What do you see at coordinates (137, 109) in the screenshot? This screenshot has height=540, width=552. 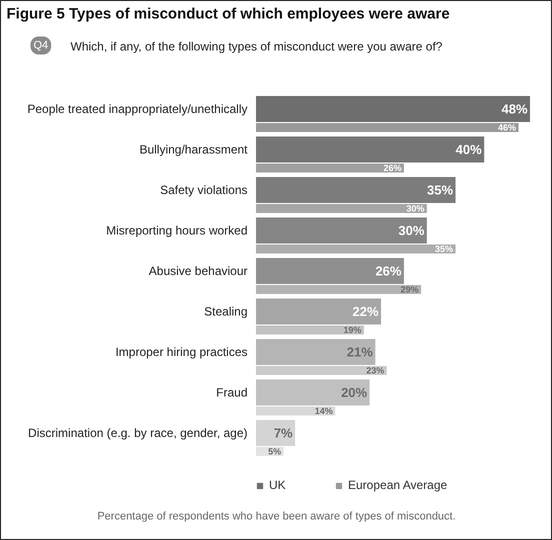 I see `y-tick-label: People treated inappropriately/unethically` at bounding box center [137, 109].